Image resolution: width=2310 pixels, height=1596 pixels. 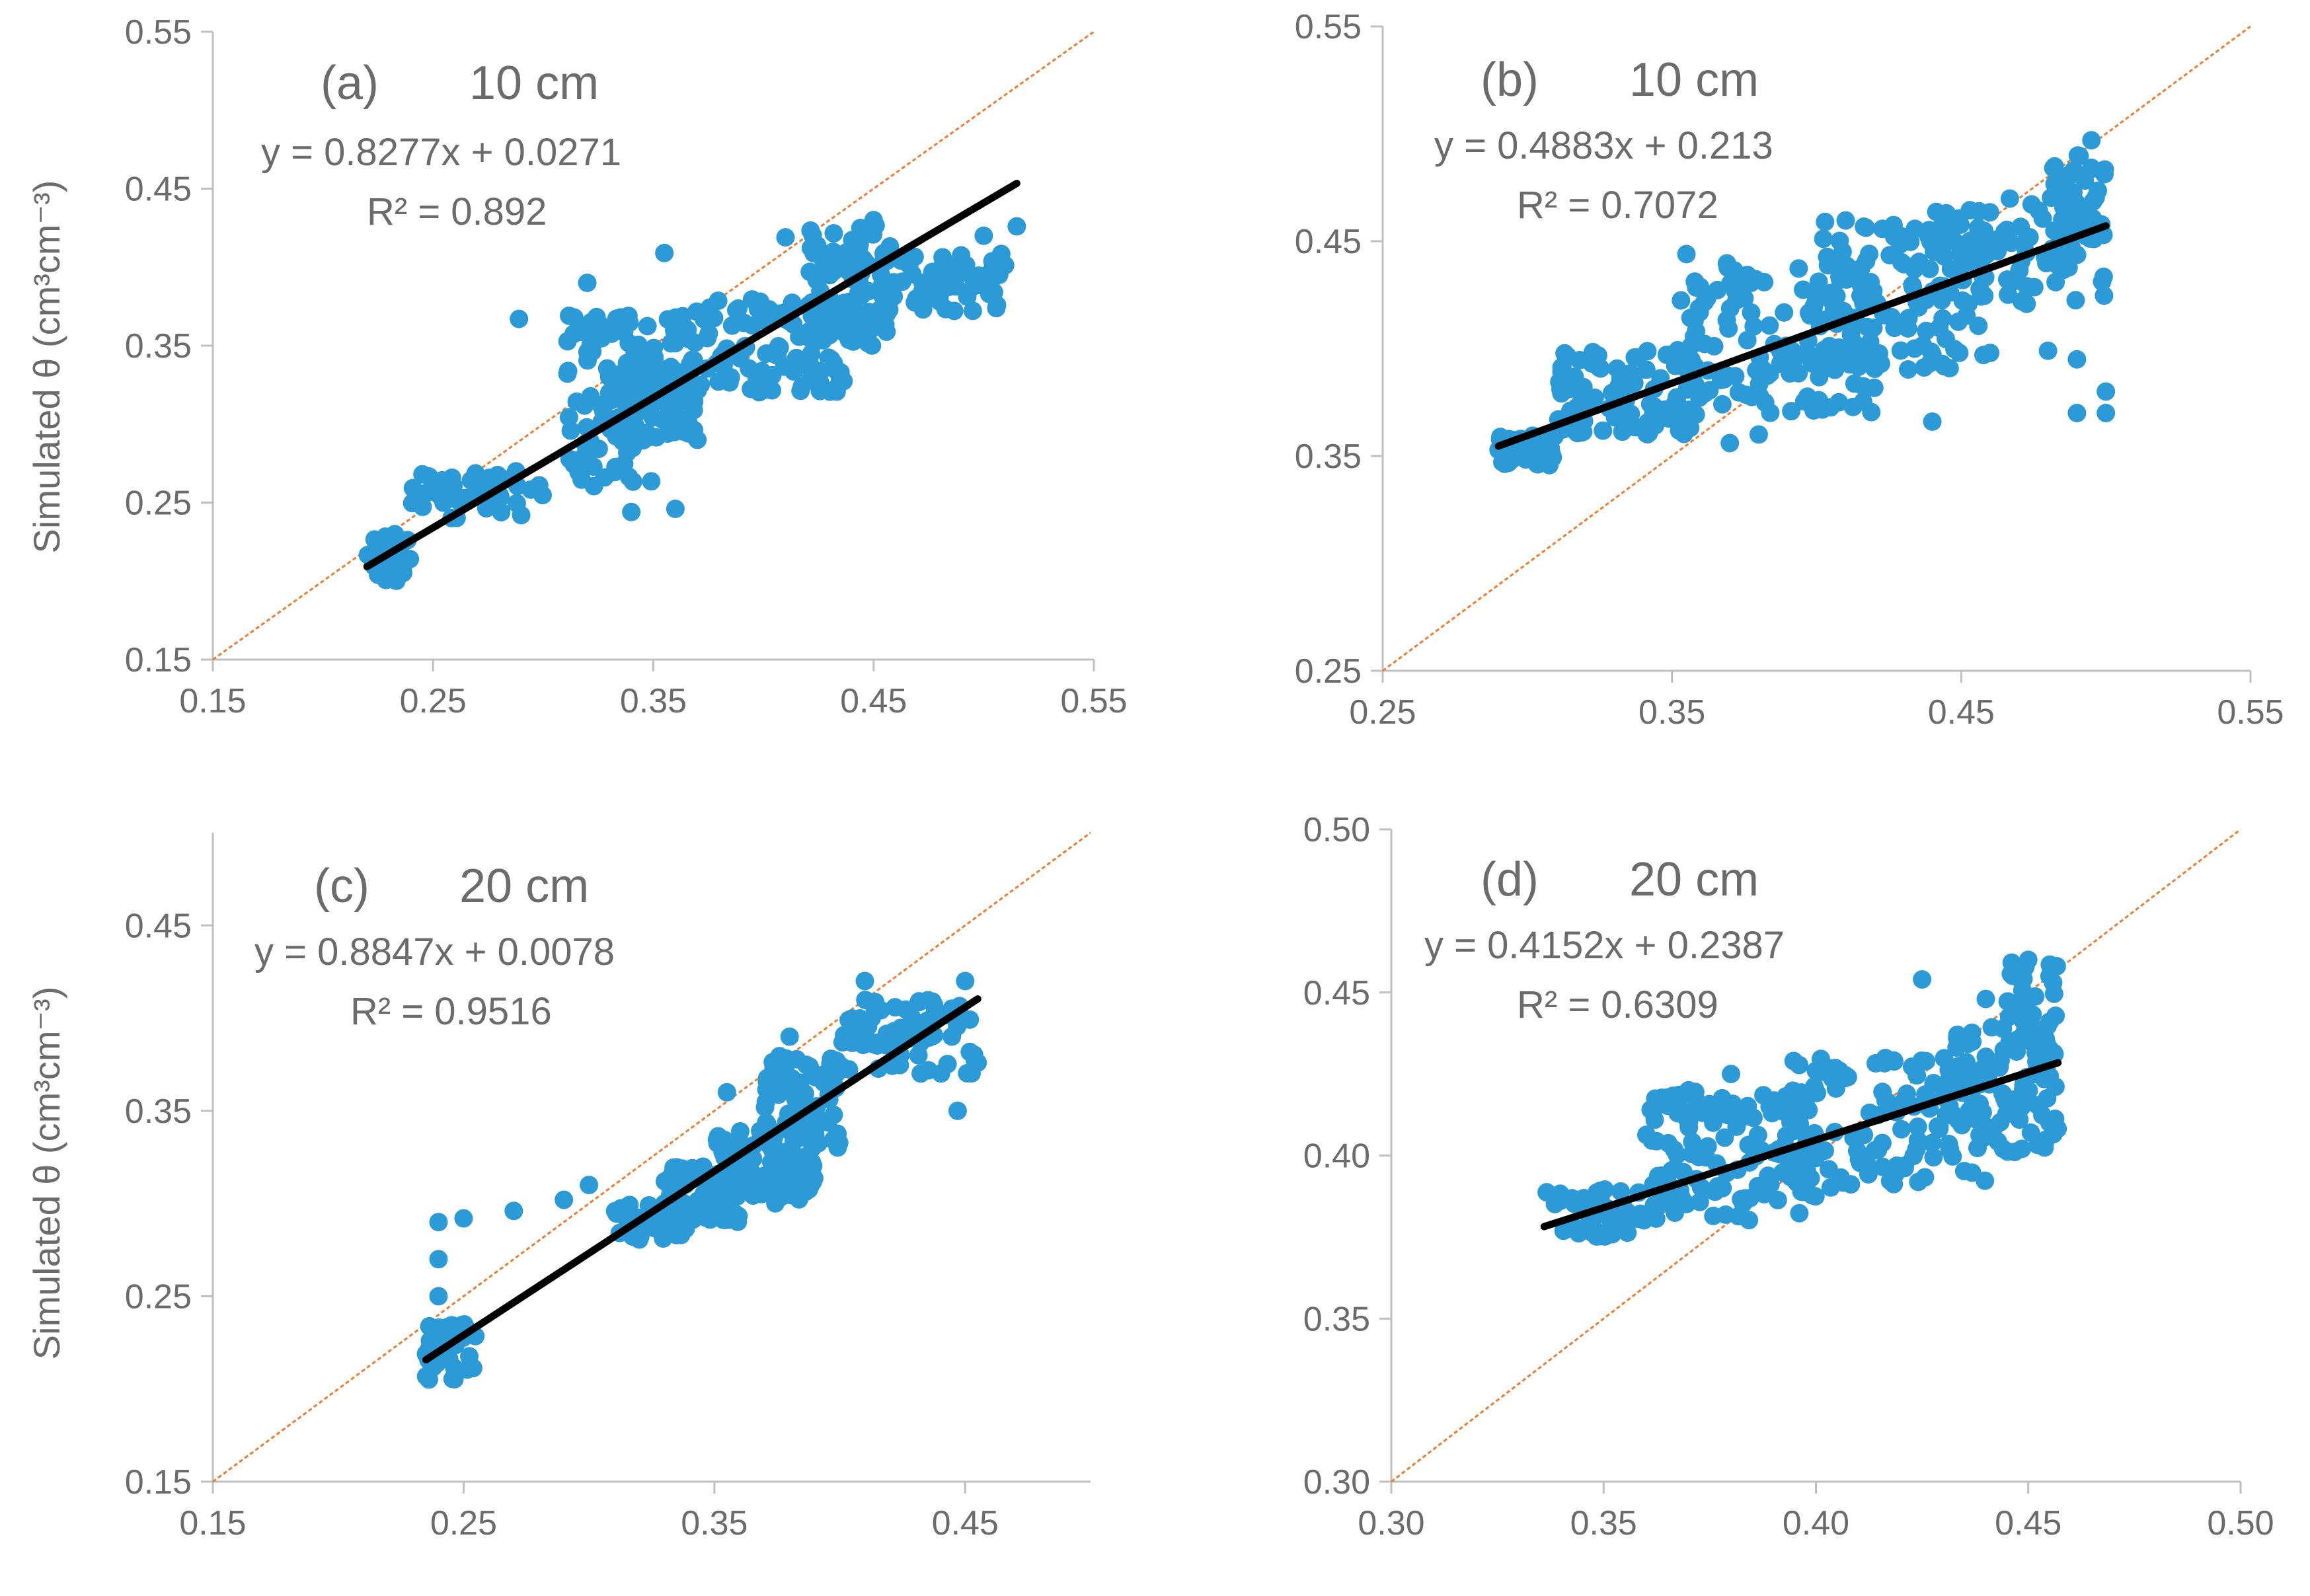 I want to click on panel-d-ytick-label: 0.30, so click(x=1336, y=1482).